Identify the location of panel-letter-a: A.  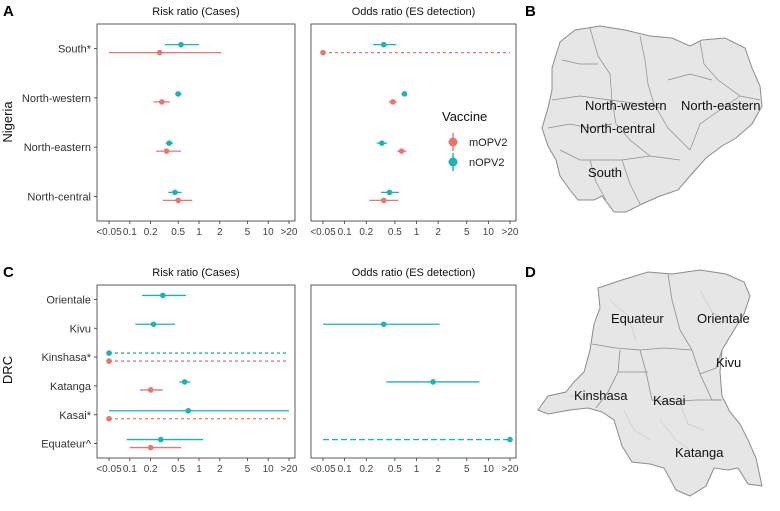
(8, 11).